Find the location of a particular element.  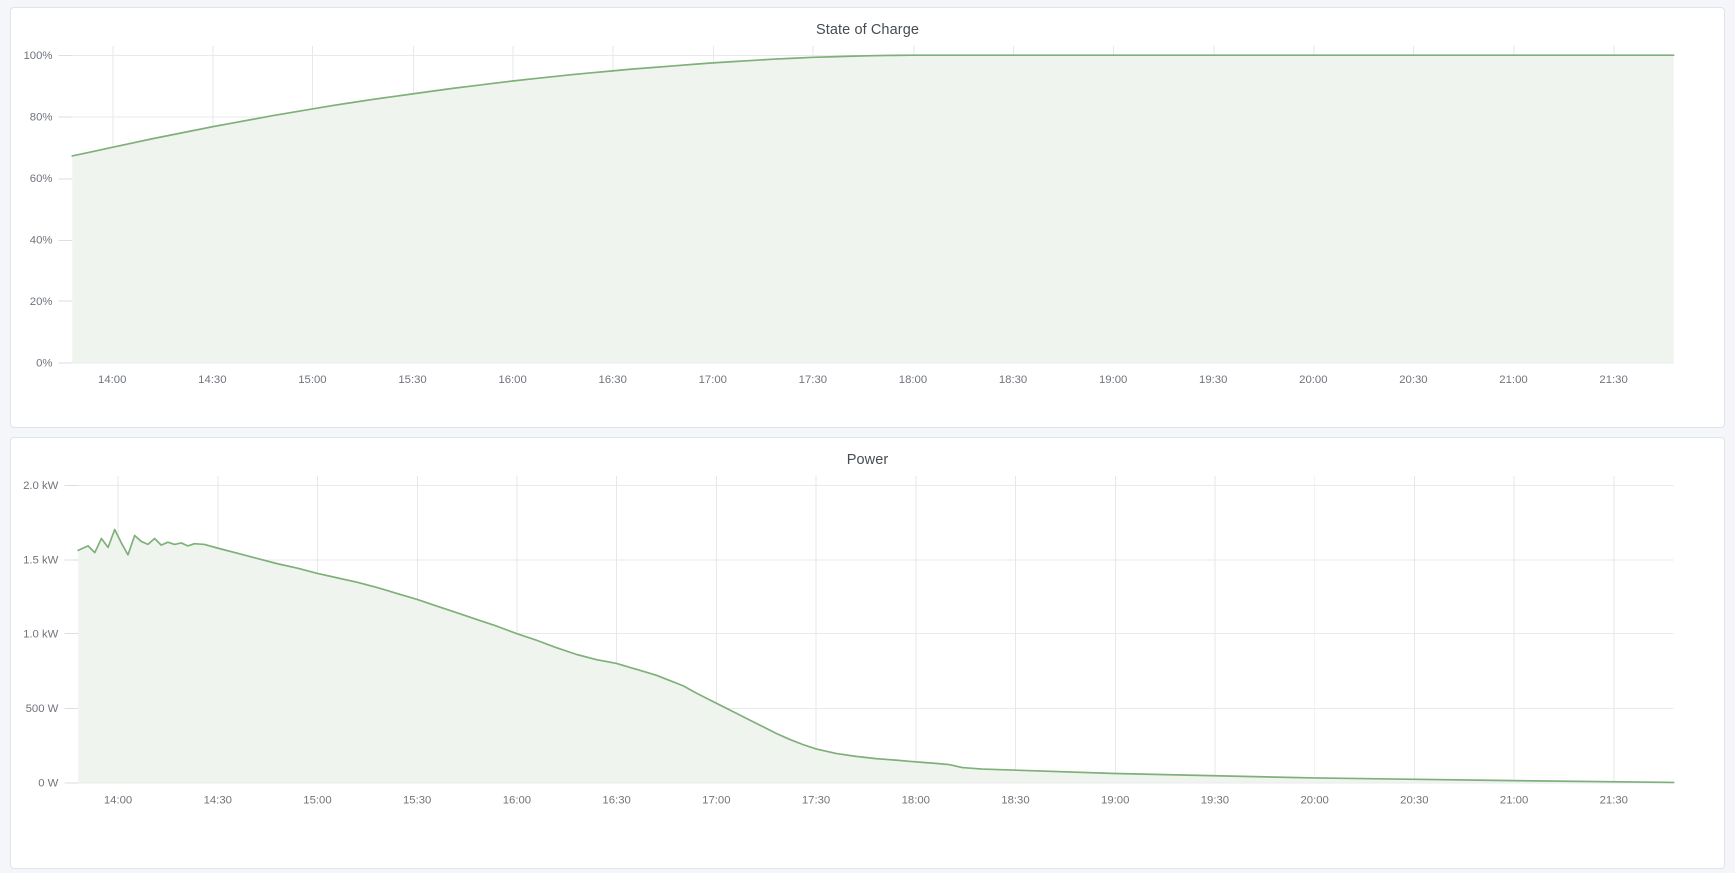

y-tick-label: 1.0 kW is located at coordinates (41, 635).